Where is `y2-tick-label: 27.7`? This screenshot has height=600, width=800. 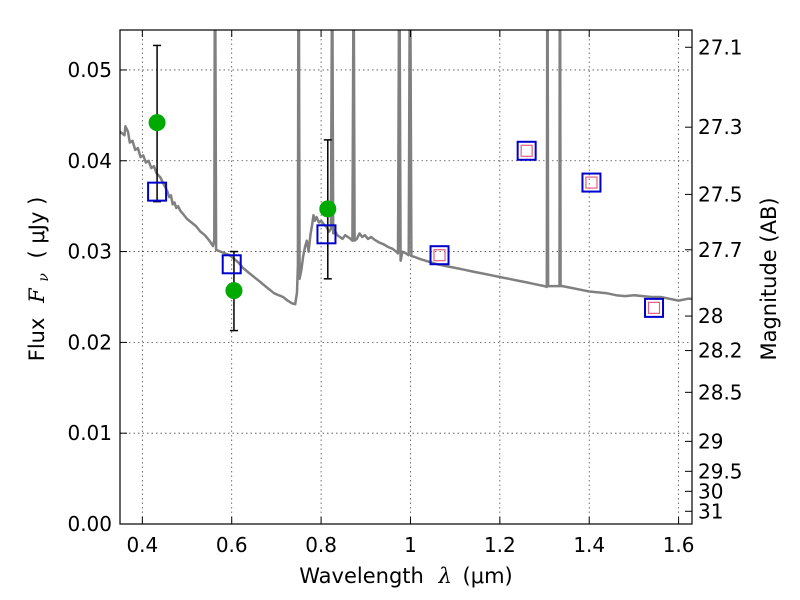 y2-tick-label: 27.7 is located at coordinates (720, 250).